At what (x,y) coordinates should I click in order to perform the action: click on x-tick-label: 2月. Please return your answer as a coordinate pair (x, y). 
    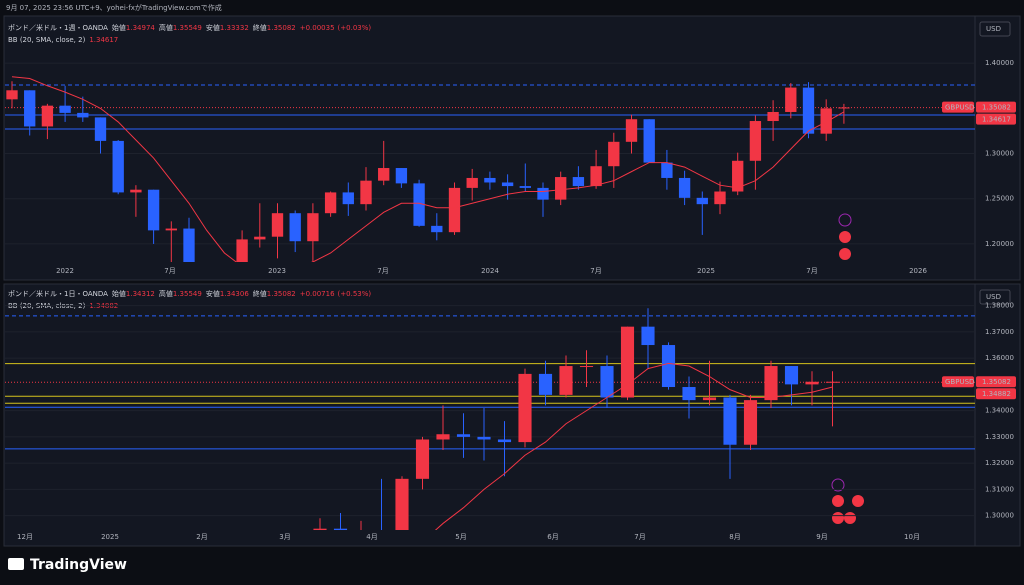
    Looking at the image, I should click on (201, 537).